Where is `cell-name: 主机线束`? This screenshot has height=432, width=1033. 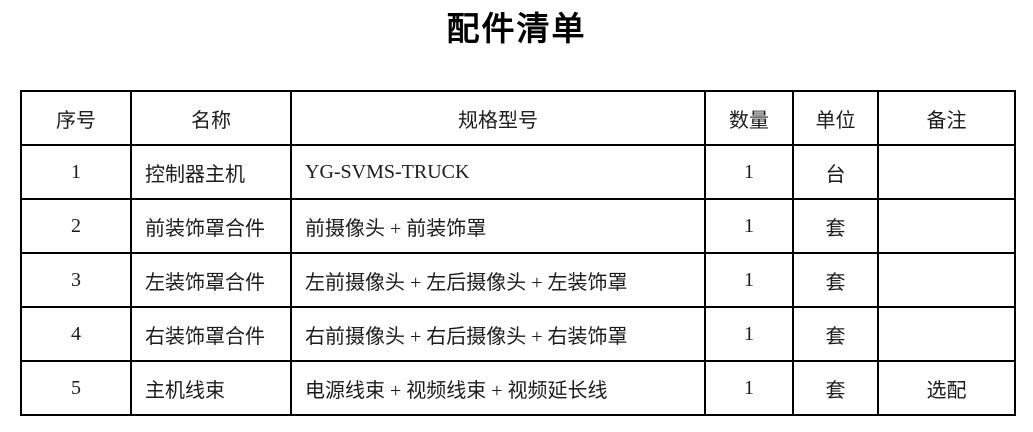 cell-name: 主机线束 is located at coordinates (211, 388).